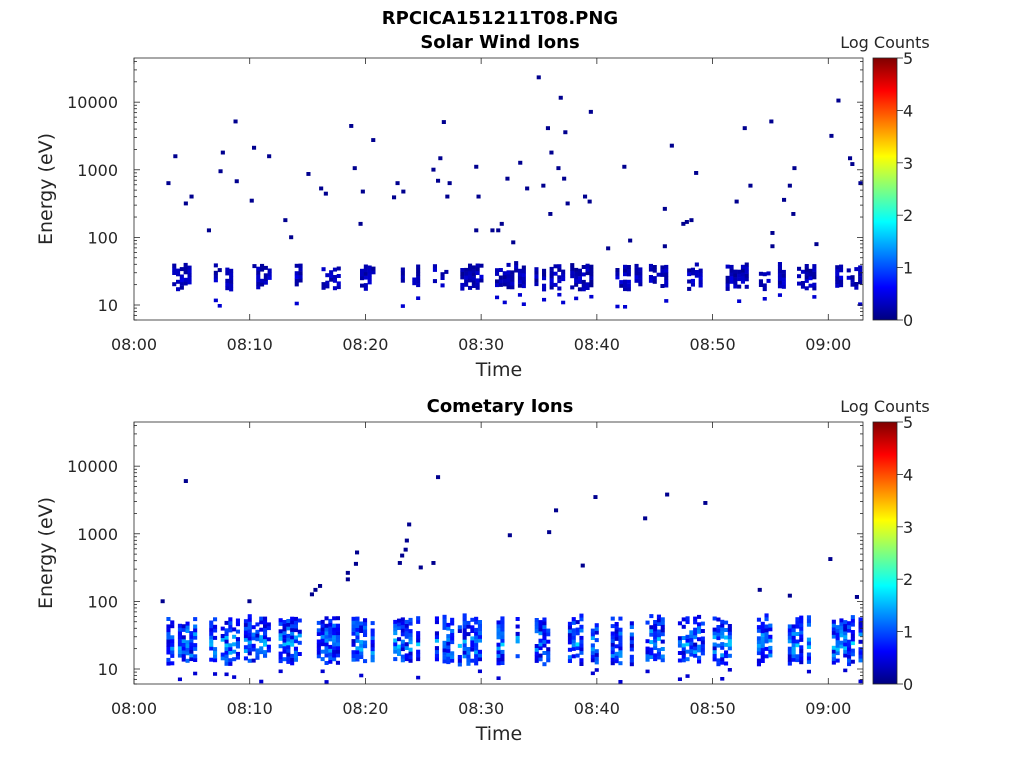 This screenshot has height=768, width=1024. Describe the element at coordinates (908, 684) in the screenshot. I see `colorbar-tick-label: 0` at that location.